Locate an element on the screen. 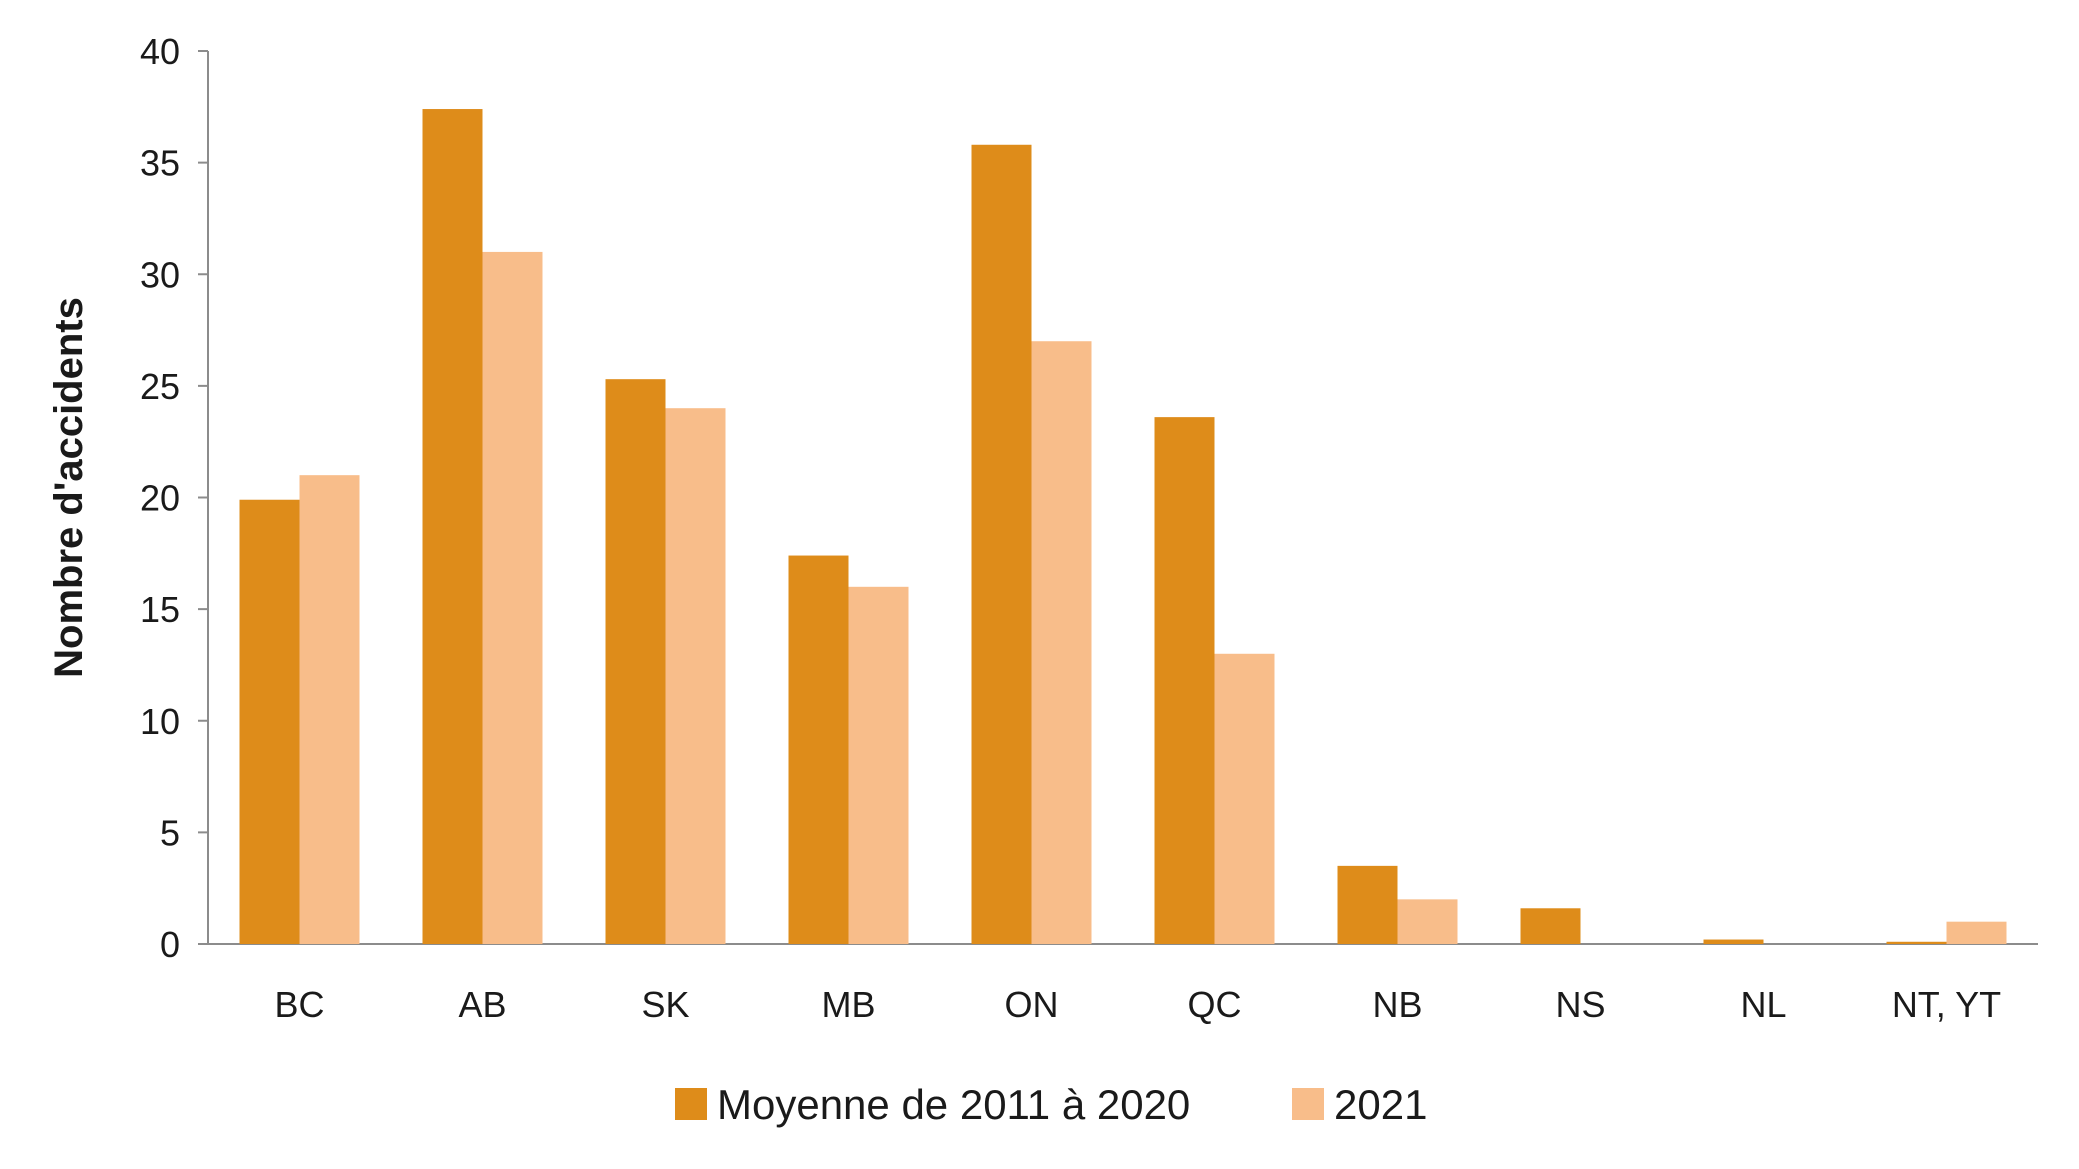 The image size is (2079, 1169). y-tick-label: 35 is located at coordinates (160, 163).